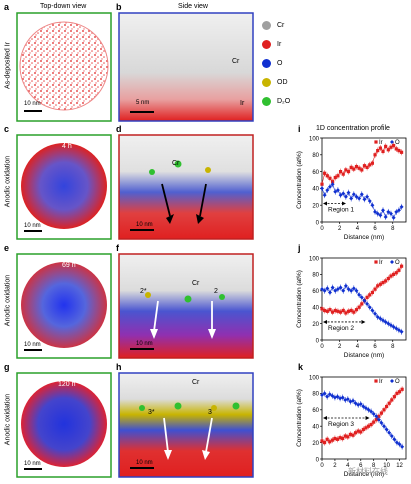 The height and width of the screenshot is (484, 411). Describe the element at coordinates (341, 328) in the screenshot. I see `region-label: Region 2` at that location.